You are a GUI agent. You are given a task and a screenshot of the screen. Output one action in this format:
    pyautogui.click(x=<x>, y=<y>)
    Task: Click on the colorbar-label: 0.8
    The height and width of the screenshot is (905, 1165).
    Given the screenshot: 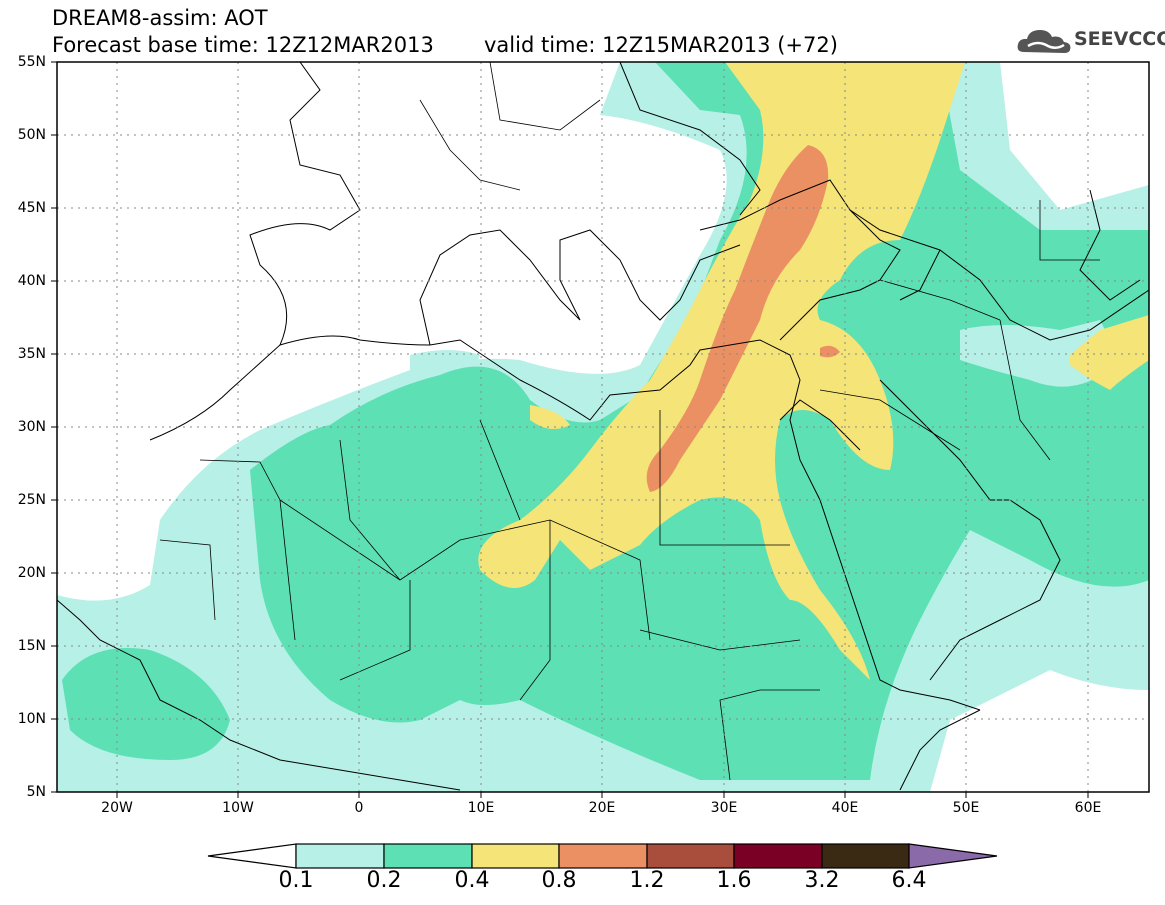 What is the action you would take?
    pyautogui.click(x=559, y=880)
    